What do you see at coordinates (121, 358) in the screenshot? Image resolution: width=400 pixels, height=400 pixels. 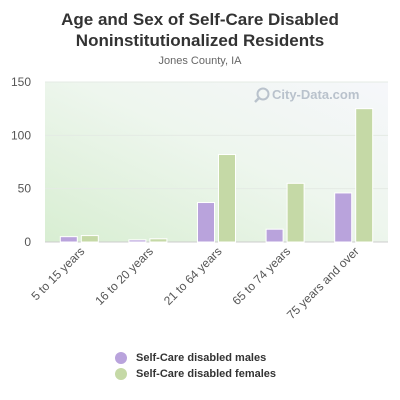 I see `legend-swatch-males` at bounding box center [121, 358].